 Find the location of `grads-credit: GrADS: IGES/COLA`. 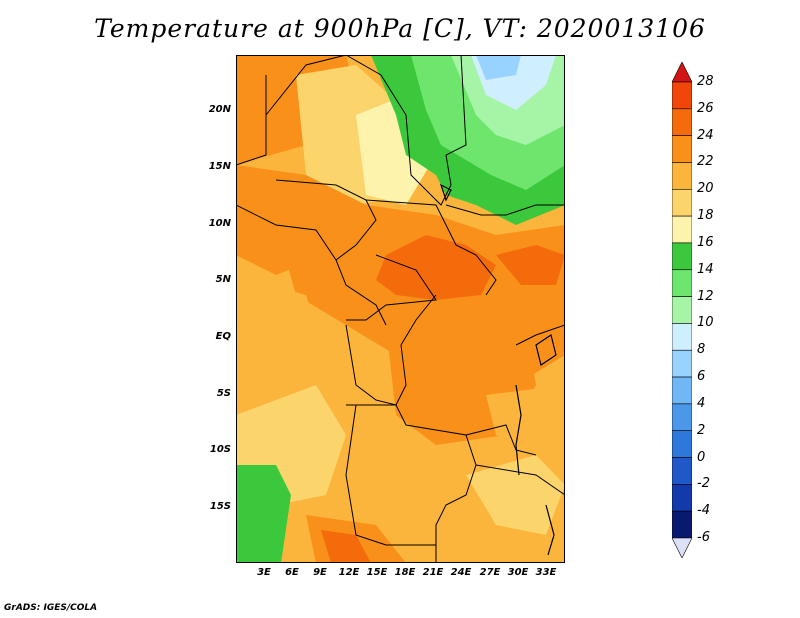

grads-credit: GrADS: IGES/COLA is located at coordinates (51, 608).